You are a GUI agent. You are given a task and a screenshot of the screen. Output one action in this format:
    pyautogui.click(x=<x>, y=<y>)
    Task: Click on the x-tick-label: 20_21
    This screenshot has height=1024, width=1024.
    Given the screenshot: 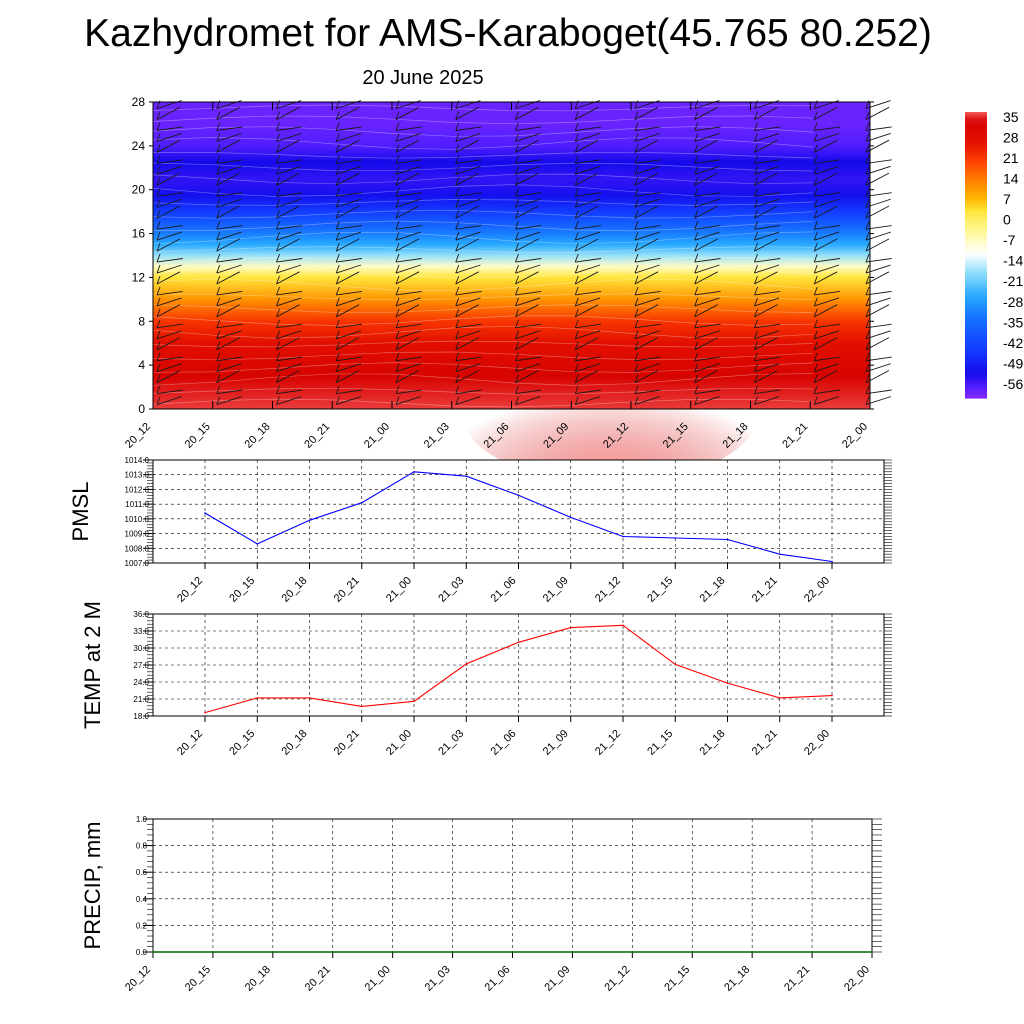 What is the action you would take?
    pyautogui.click(x=347, y=743)
    